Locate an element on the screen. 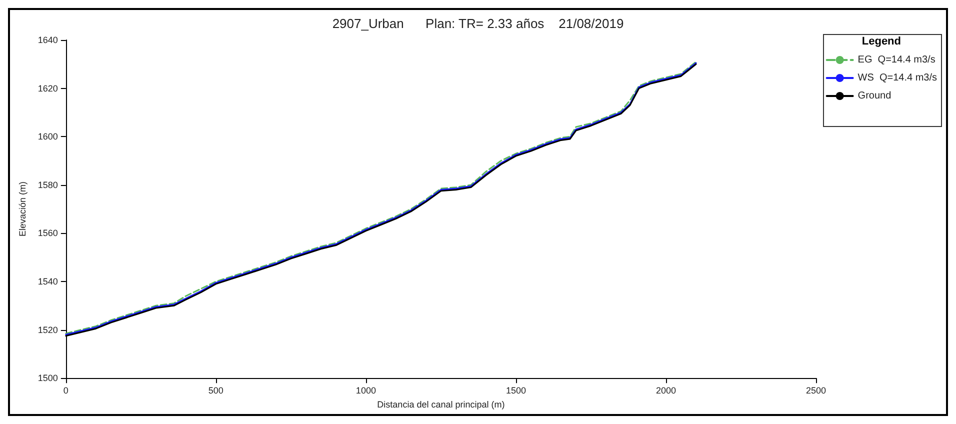  y-tick-label: 1520 is located at coordinates (48, 329).